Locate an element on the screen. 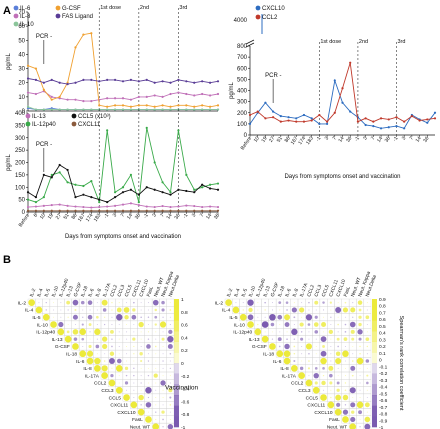 Image resolution: width=440 pixels, height=429 pixels. y-tick-label: 800 is located at coordinates (242, 47).